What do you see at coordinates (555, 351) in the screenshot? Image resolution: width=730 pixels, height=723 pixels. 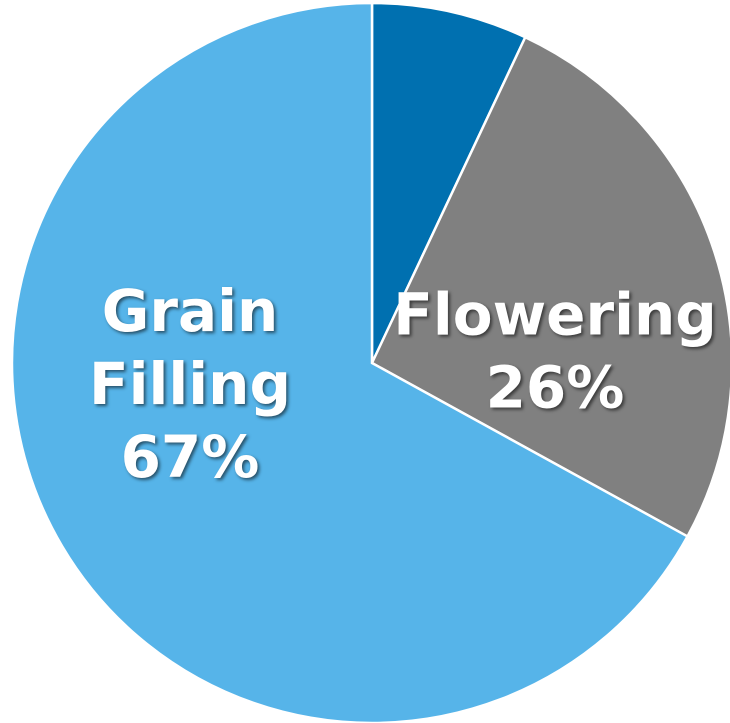 I see `slice-label: Flowering 26%` at bounding box center [555, 351].